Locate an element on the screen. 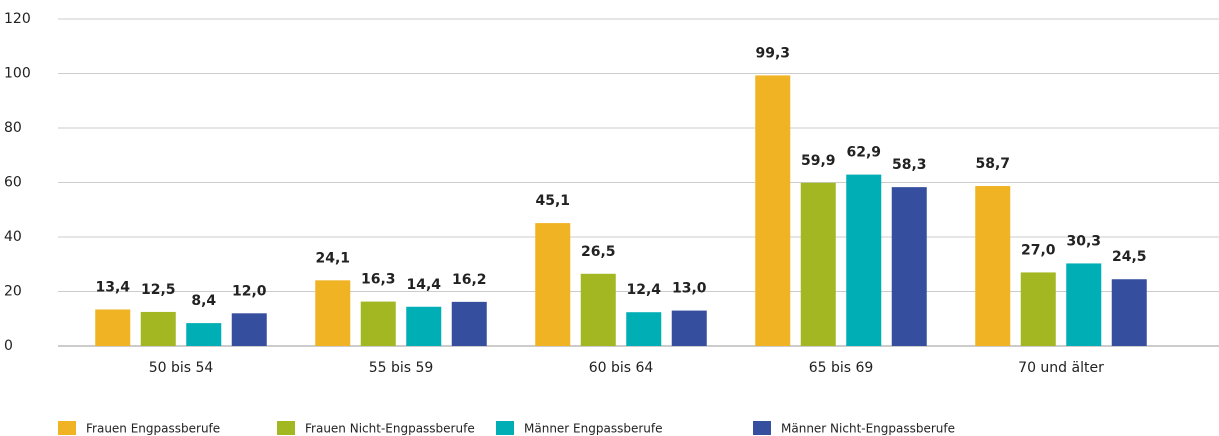 The height and width of the screenshot is (436, 1219). value-label: 30,3 is located at coordinates (1083, 241).